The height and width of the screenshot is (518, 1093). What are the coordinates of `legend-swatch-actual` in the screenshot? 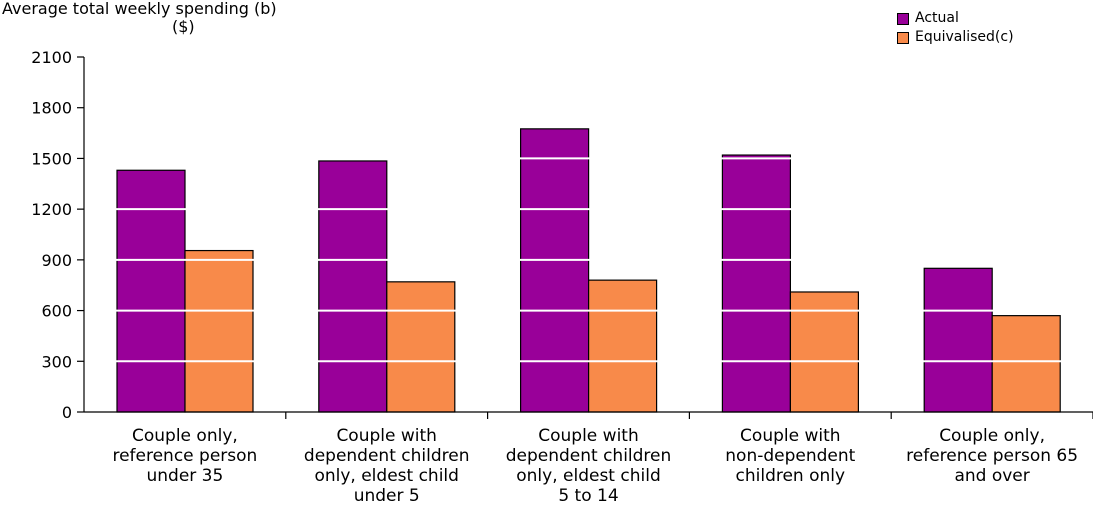 It's located at (903, 18).